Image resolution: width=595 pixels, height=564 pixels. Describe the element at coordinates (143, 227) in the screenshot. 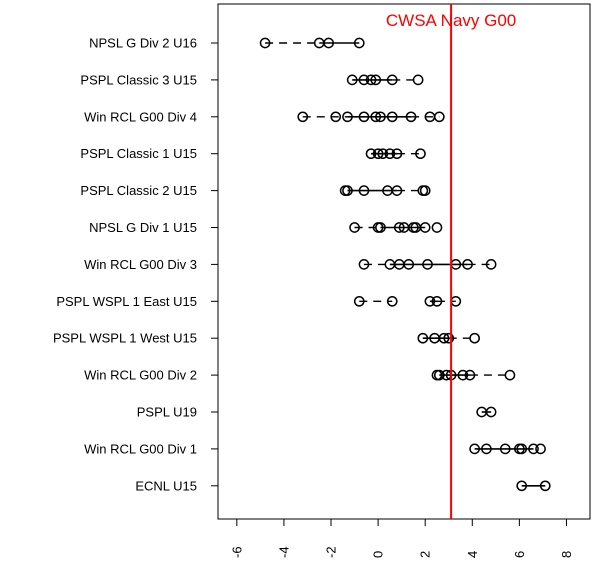

I see `category-label: NPSL G Div 1 U15` at that location.